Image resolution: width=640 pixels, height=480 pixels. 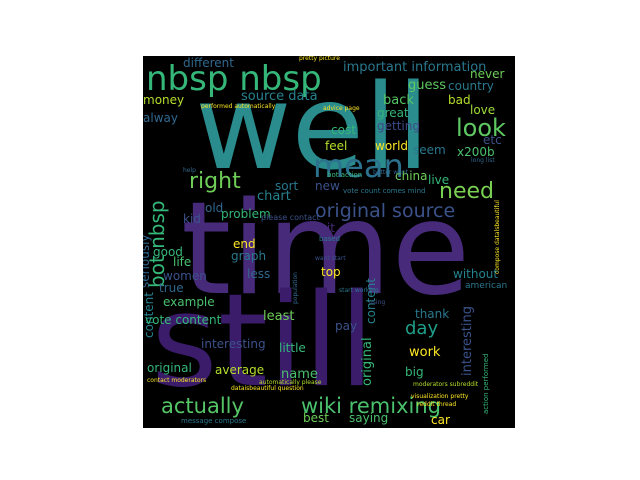 I want to click on word-seriously: seriously, so click(x=147, y=261).